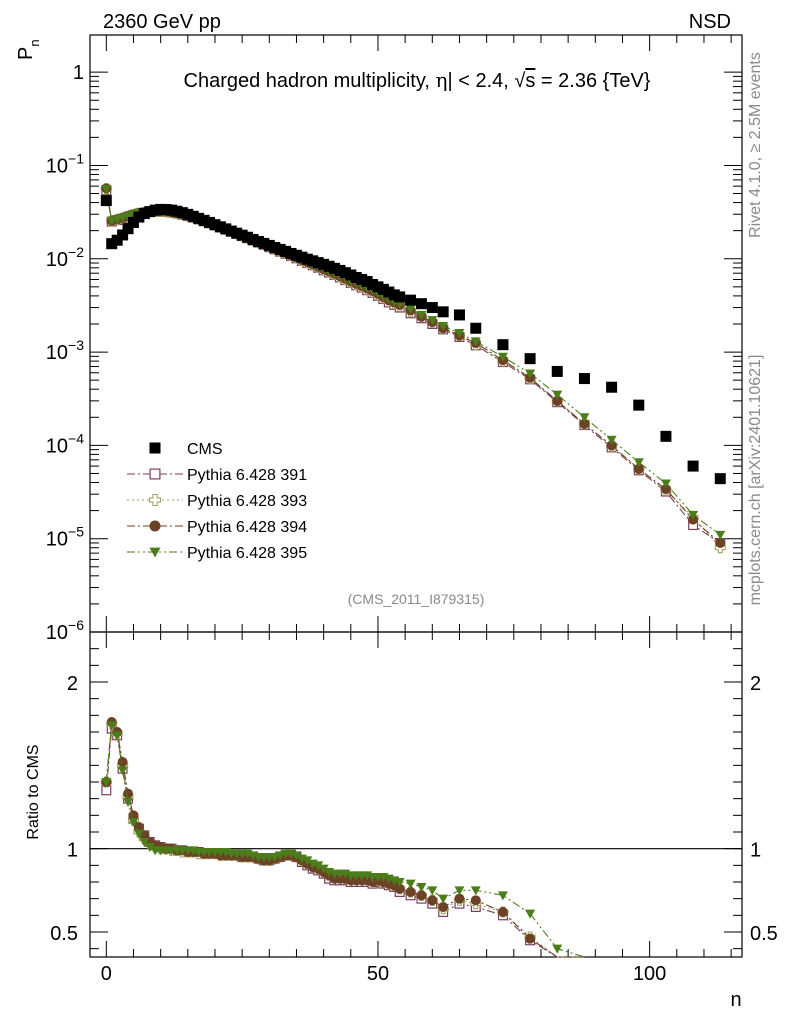  What do you see at coordinates (186, 449) in the screenshot?
I see `legend-item-cms: CMS` at bounding box center [186, 449].